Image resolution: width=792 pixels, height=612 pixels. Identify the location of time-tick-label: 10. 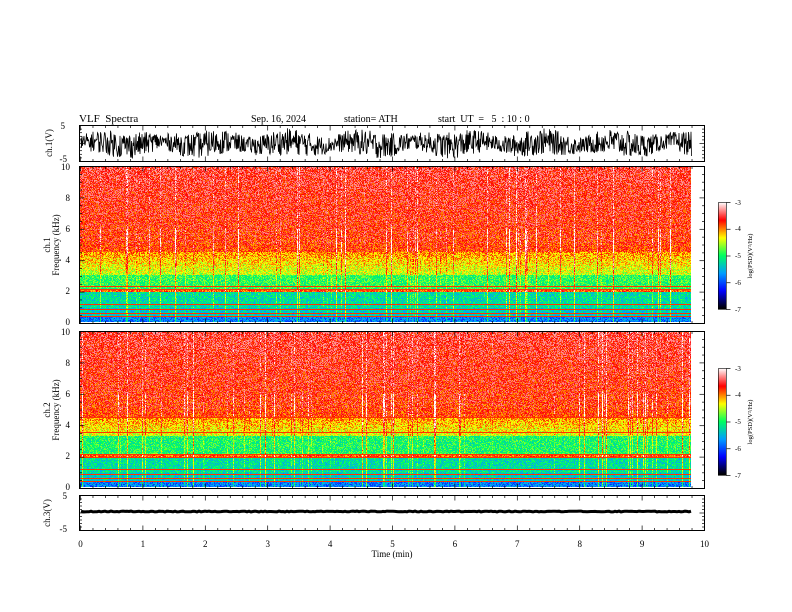
(705, 544).